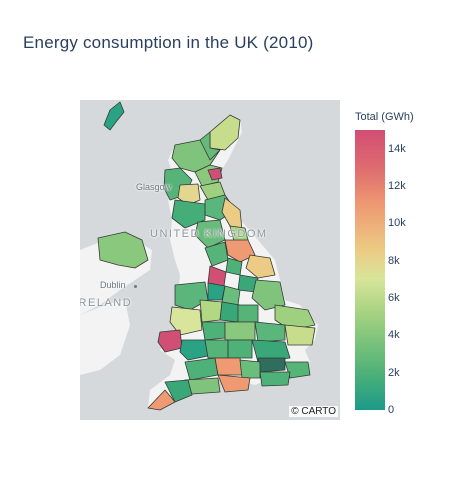 The height and width of the screenshot is (500, 450). I want to click on colorbar-title: Total (GWh), so click(384, 117).